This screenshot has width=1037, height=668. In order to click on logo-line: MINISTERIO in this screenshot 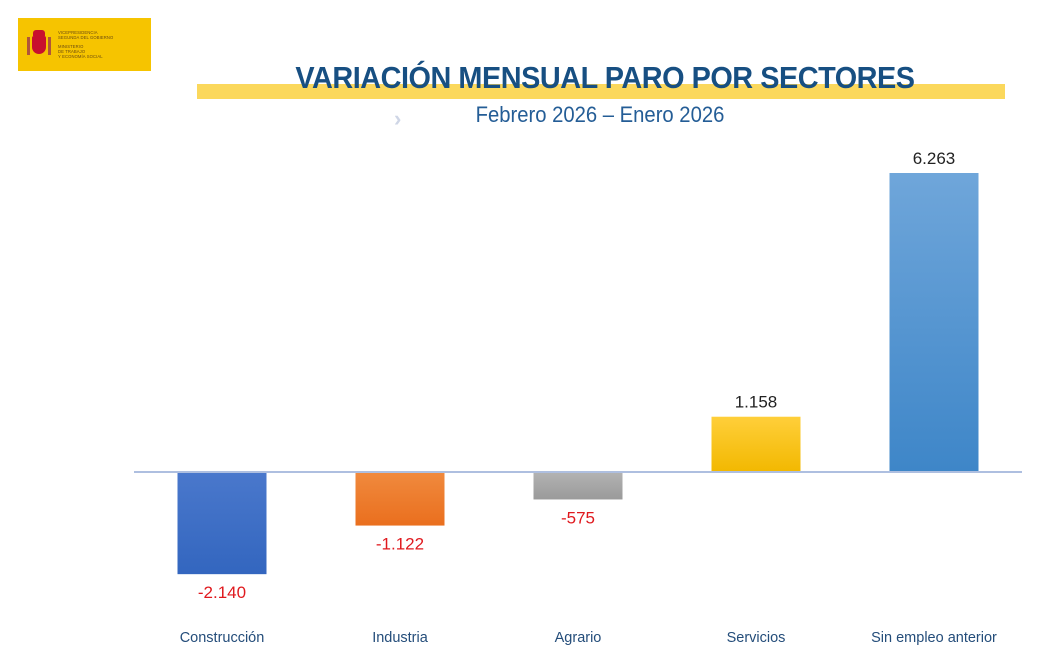, I will do `click(71, 46)`.